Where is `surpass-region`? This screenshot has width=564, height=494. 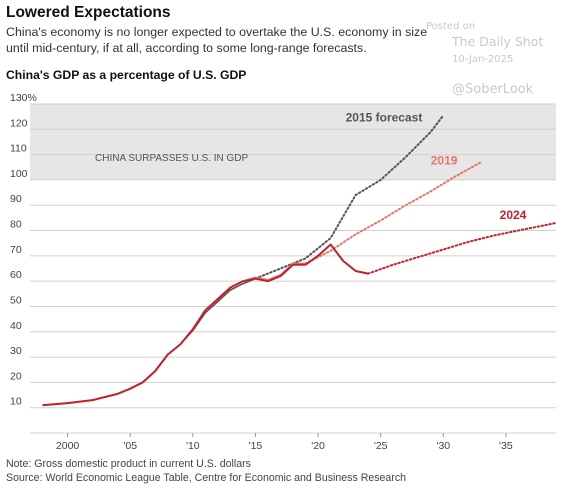 surpass-region is located at coordinates (293, 142).